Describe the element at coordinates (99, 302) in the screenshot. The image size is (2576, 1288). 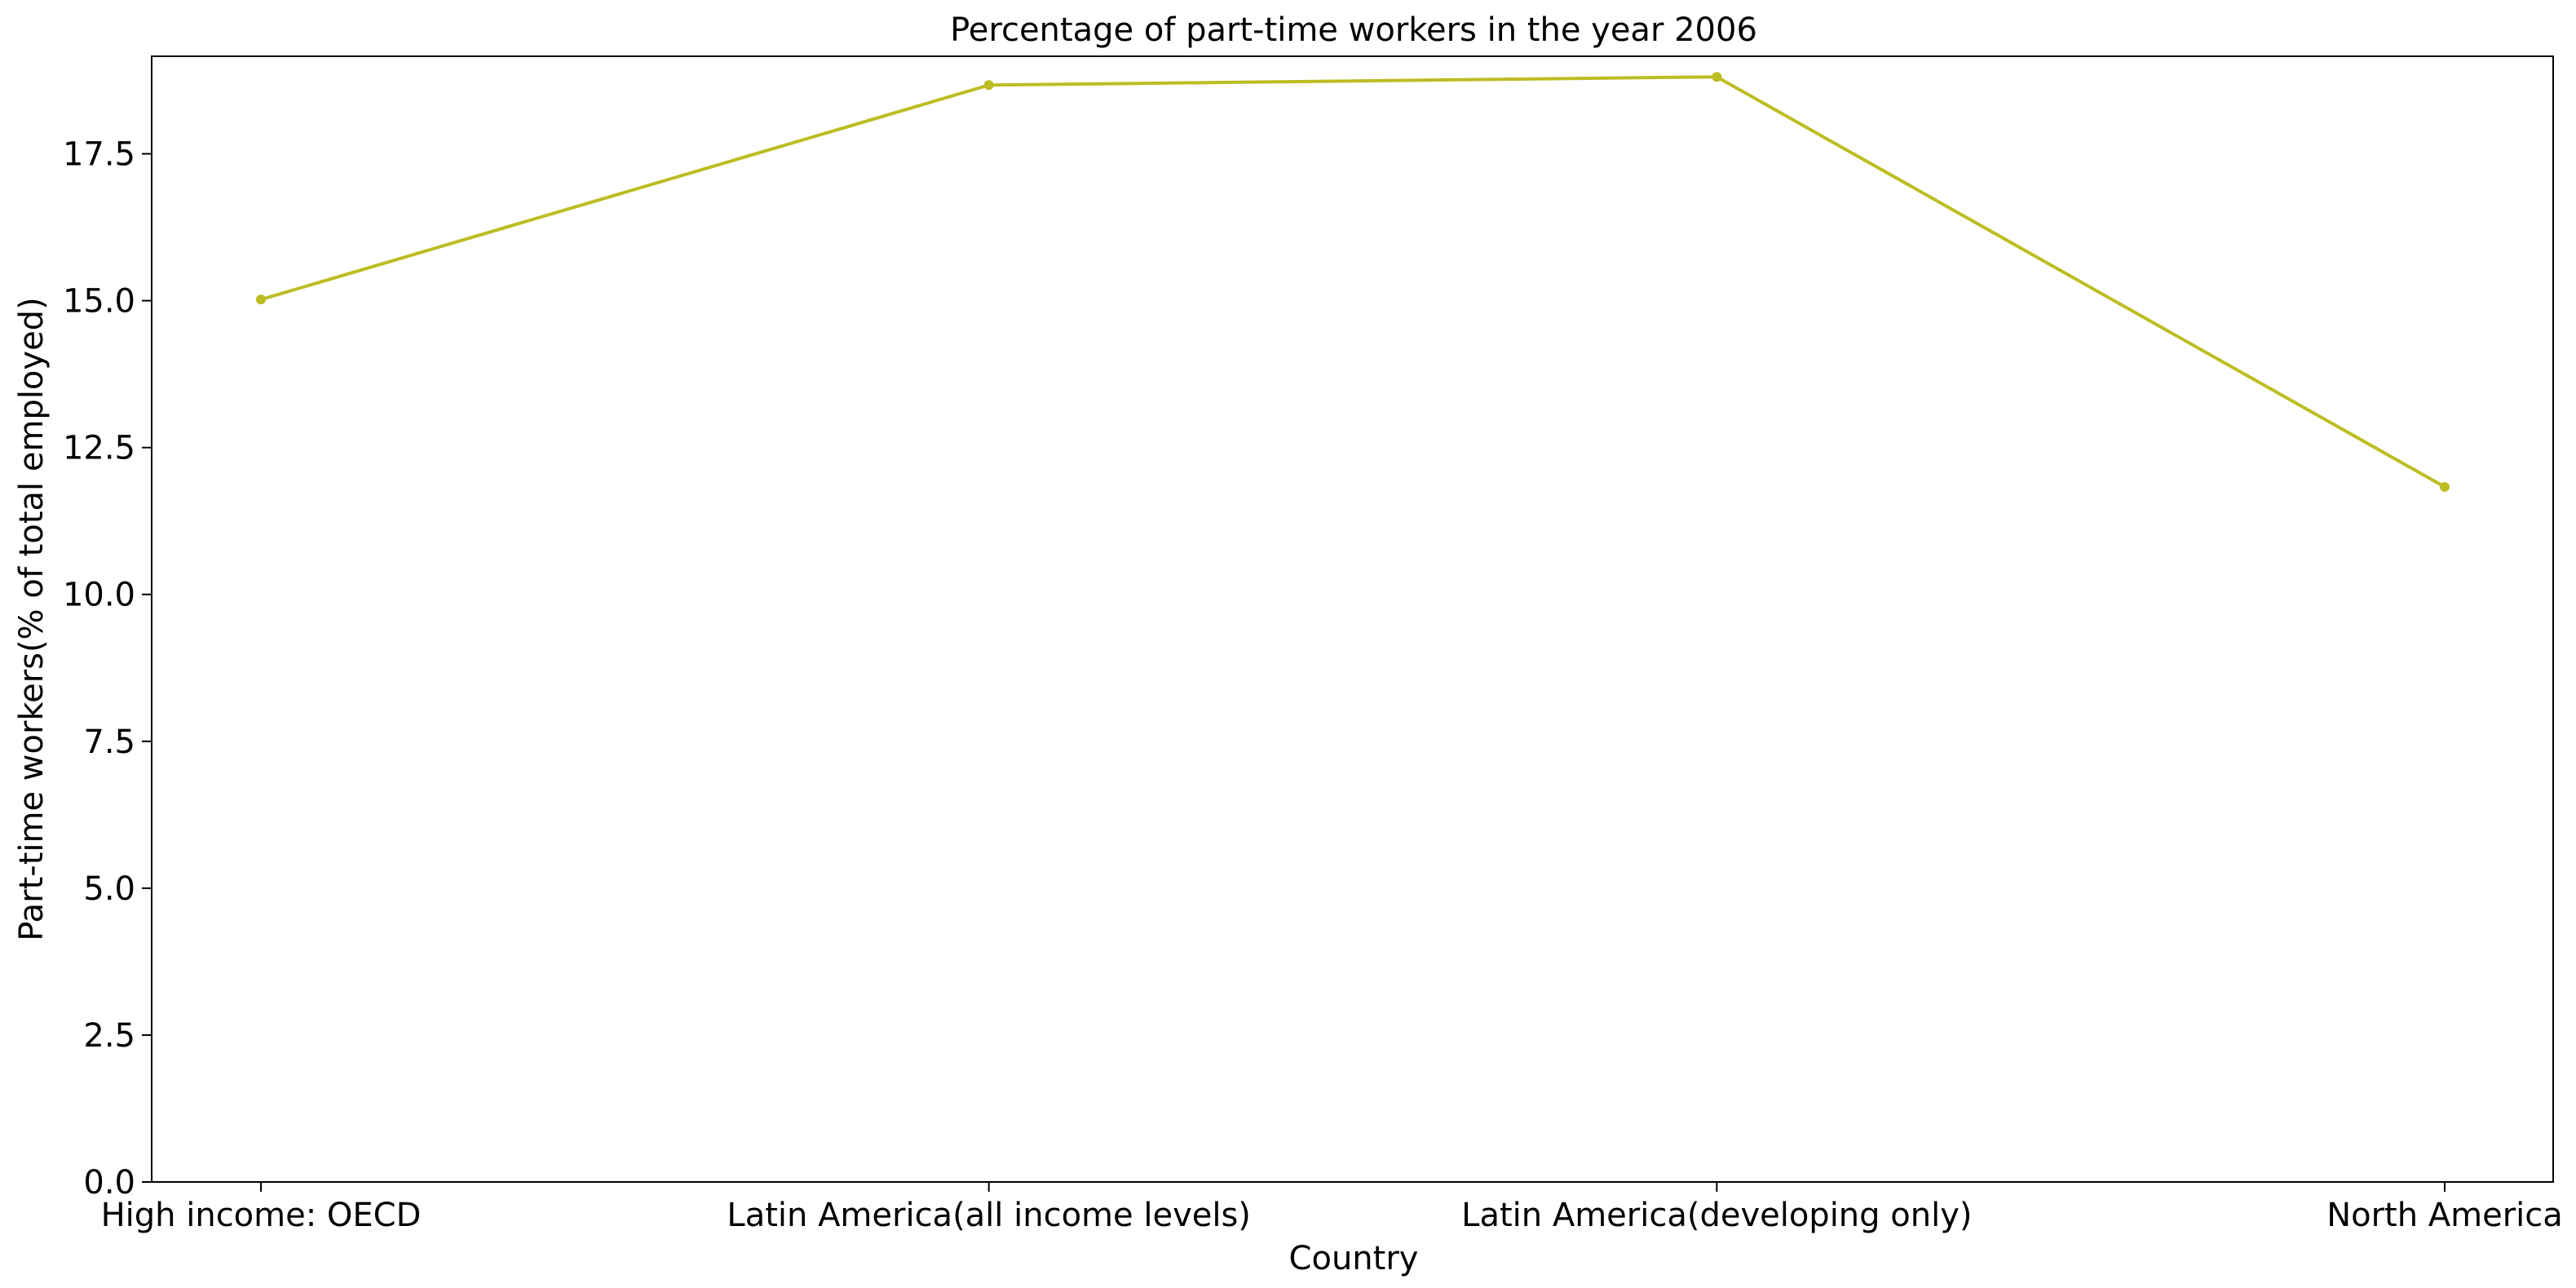
I see `y-tick-label: 15.0` at that location.